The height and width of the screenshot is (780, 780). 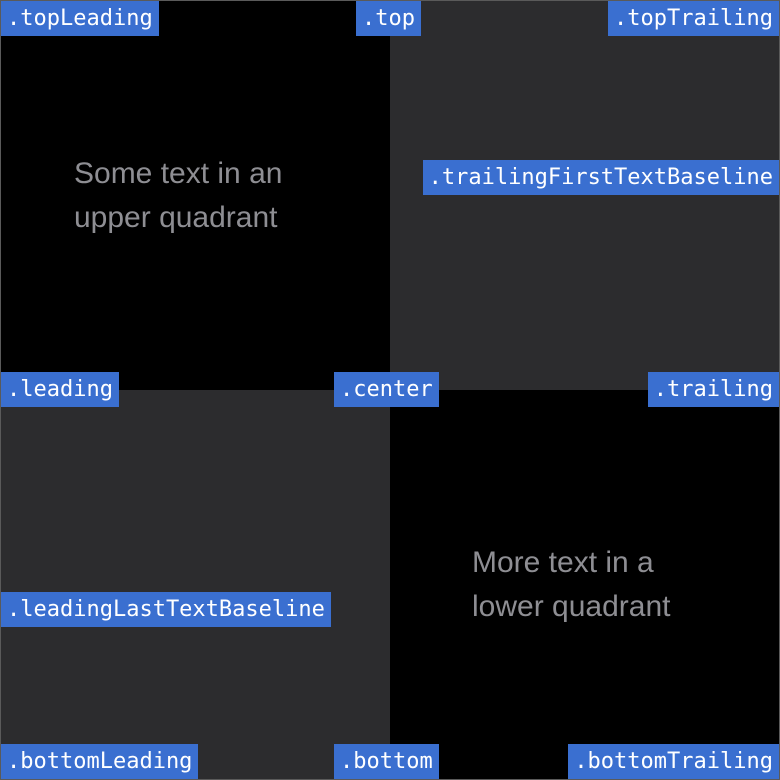 I want to click on label-leading-last-text-baseline: .leadingLastTextBaseline, so click(x=166, y=609).